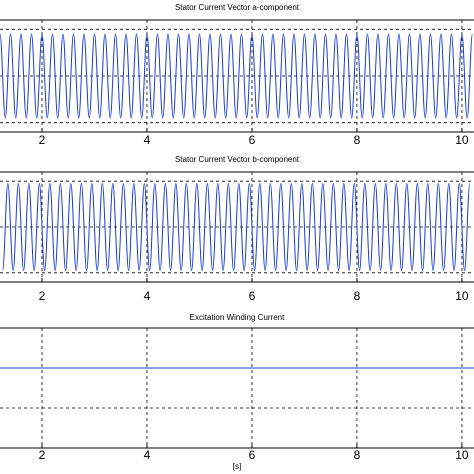 The height and width of the screenshot is (474, 474). I want to click on x-axis-label: [s], so click(237, 466).